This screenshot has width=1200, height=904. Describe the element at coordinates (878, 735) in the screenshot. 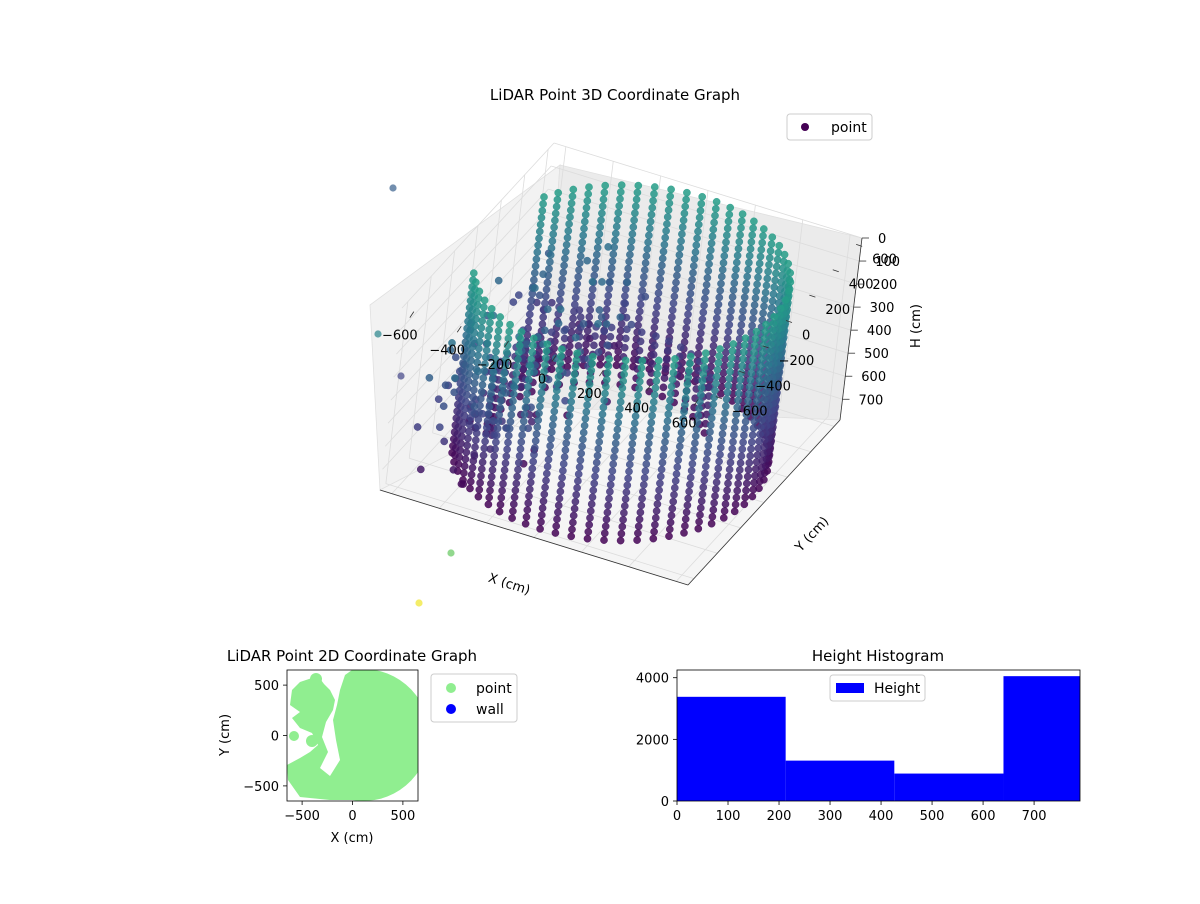

I see `plot-frame-histogram` at that location.